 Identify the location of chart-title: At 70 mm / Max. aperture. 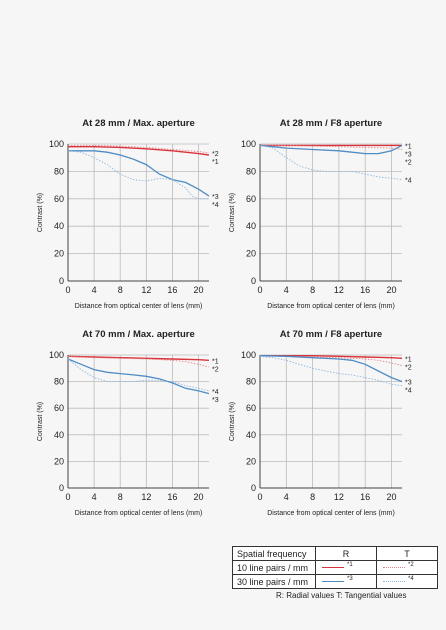
(138, 334).